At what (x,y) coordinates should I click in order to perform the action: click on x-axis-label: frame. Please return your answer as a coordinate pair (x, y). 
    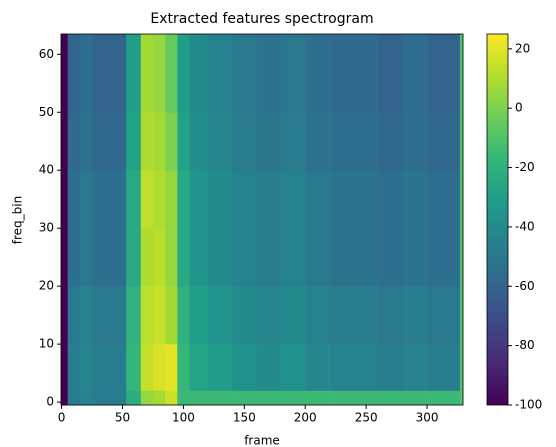
    Looking at the image, I should click on (262, 440).